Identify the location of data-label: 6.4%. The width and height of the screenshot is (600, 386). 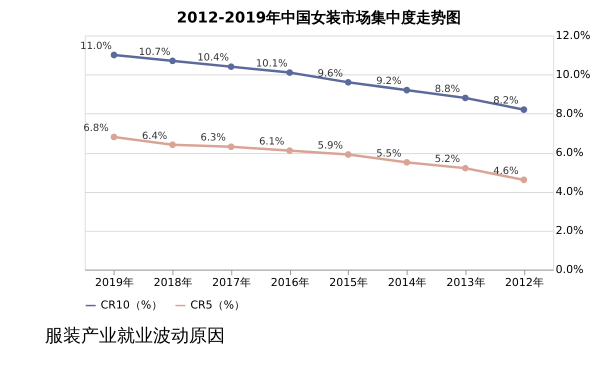
(155, 136).